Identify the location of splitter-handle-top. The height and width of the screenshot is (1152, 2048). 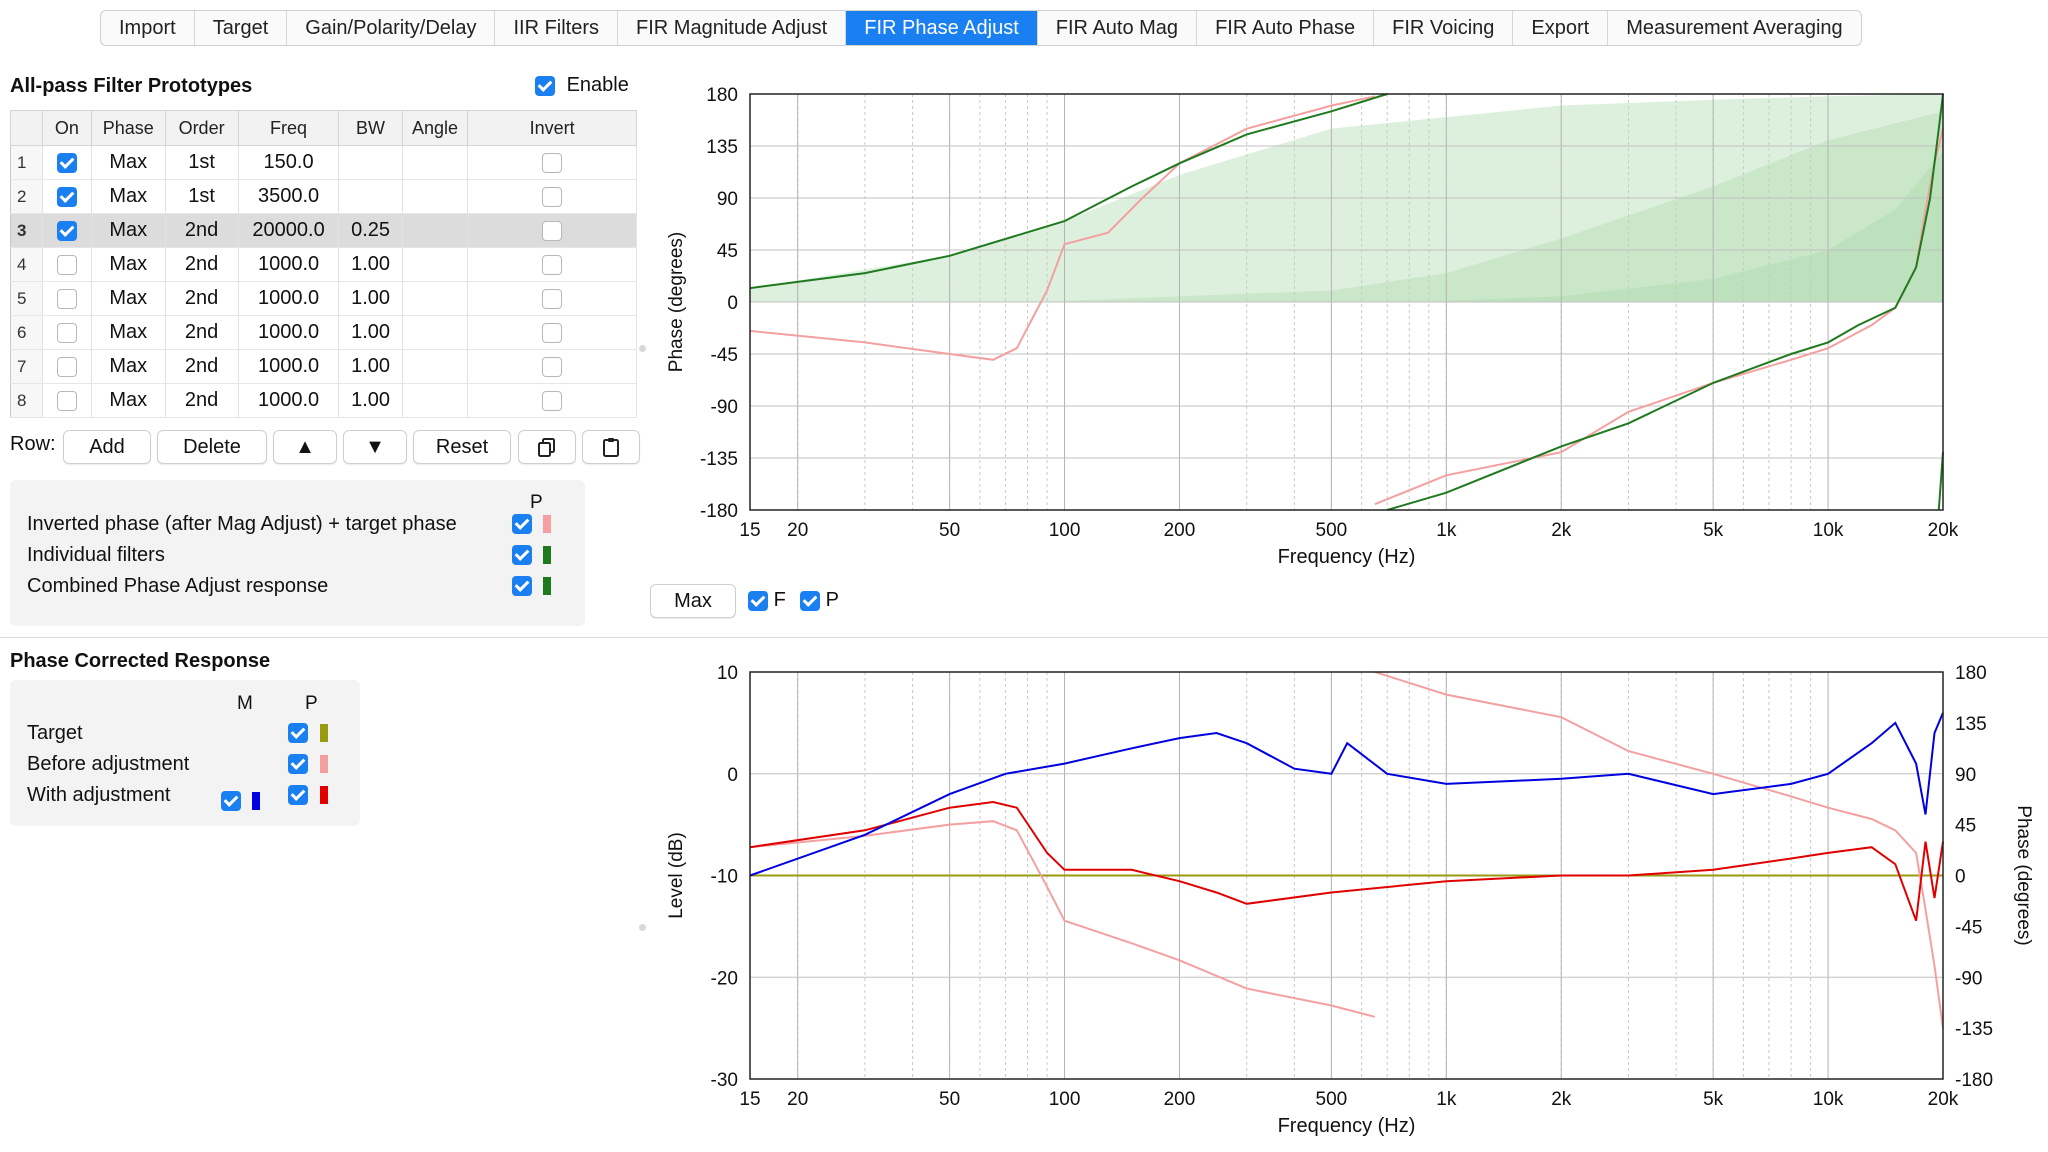
(642, 348).